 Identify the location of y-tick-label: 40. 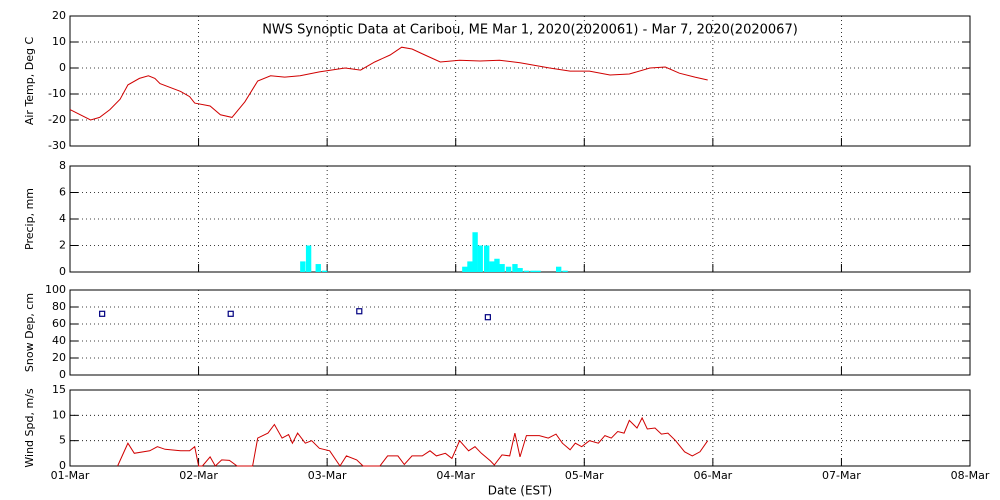
(59, 340).